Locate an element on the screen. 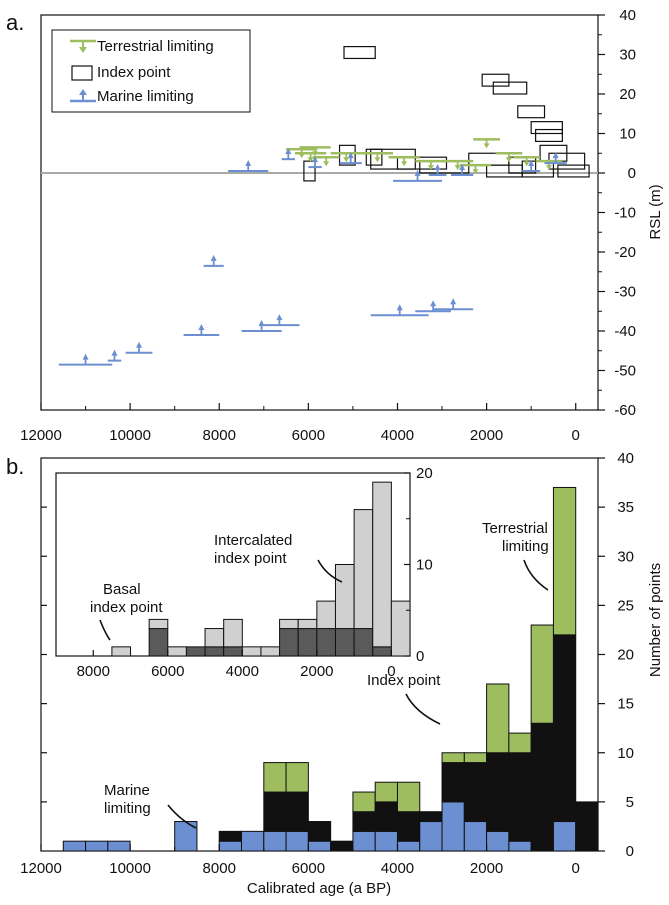  panel-a-ytick-label: -60 is located at coordinates (625, 410).